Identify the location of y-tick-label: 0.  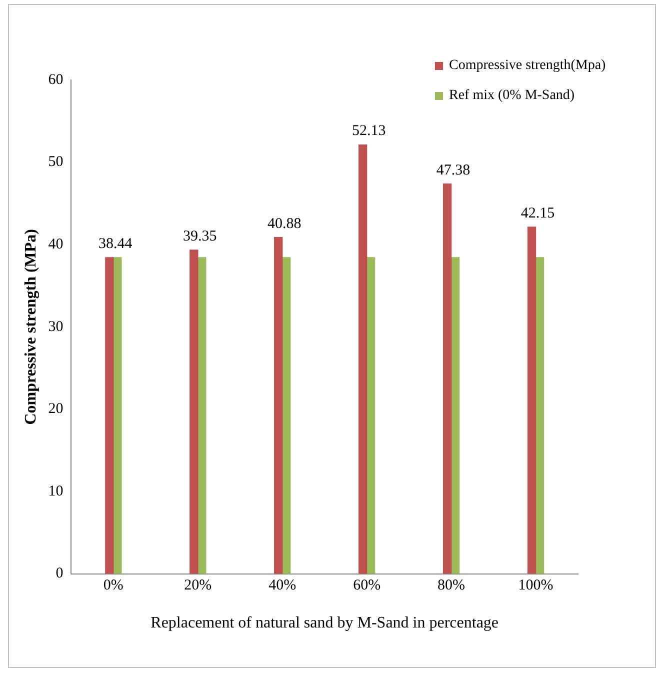
(60, 574).